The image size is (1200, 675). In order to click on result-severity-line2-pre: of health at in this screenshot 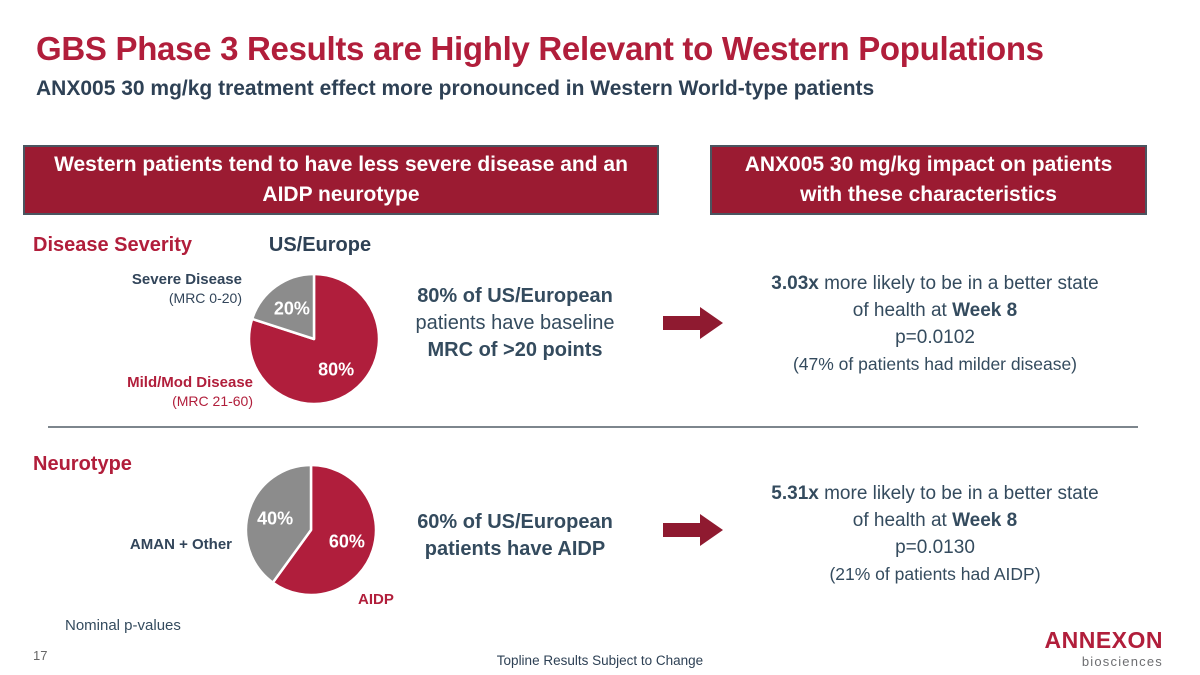, I will do `click(902, 310)`.